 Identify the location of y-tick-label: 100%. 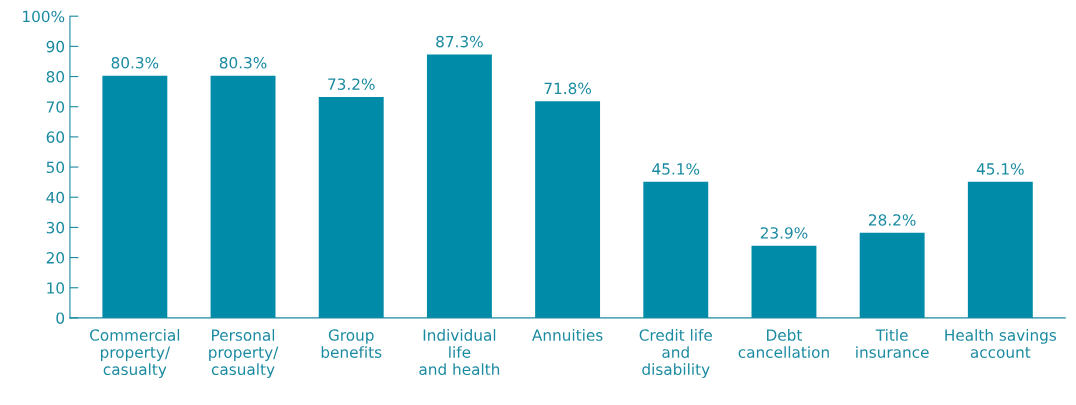
(44, 16).